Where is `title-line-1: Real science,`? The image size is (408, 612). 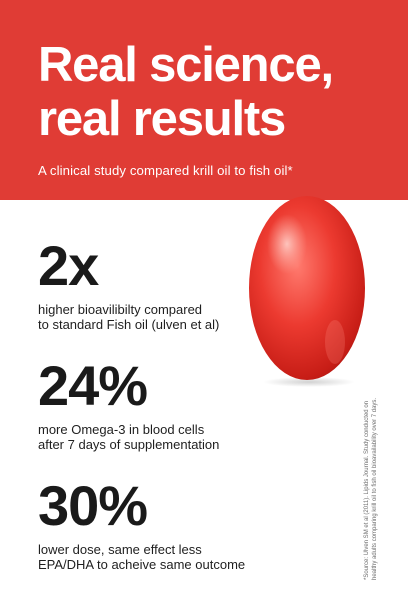 title-line-1: Real science, is located at coordinates (186, 65).